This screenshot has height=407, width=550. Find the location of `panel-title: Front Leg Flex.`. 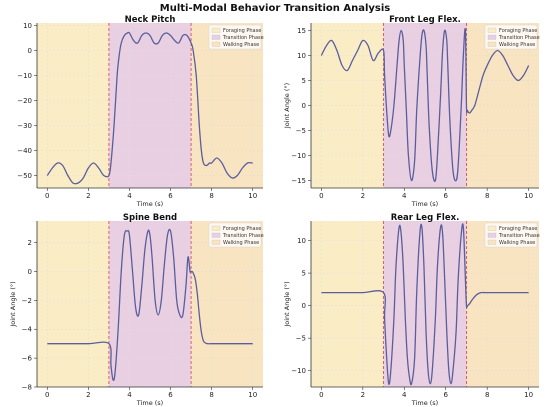

panel-title: Front Leg Flex. is located at coordinates (425, 20).